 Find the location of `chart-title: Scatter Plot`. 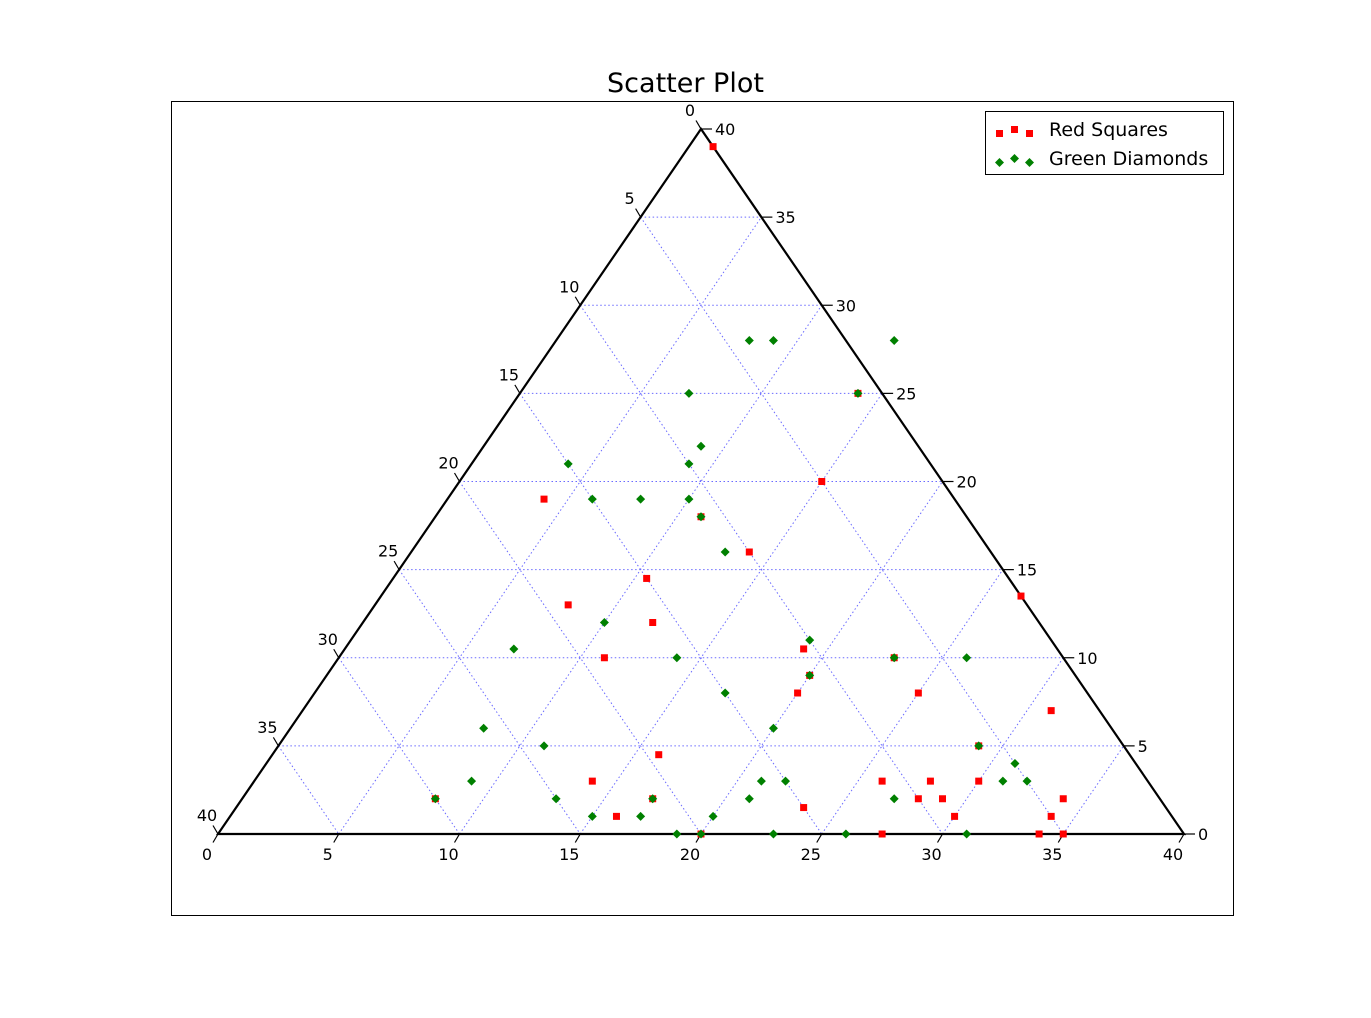

chart-title: Scatter Plot is located at coordinates (685, 83).